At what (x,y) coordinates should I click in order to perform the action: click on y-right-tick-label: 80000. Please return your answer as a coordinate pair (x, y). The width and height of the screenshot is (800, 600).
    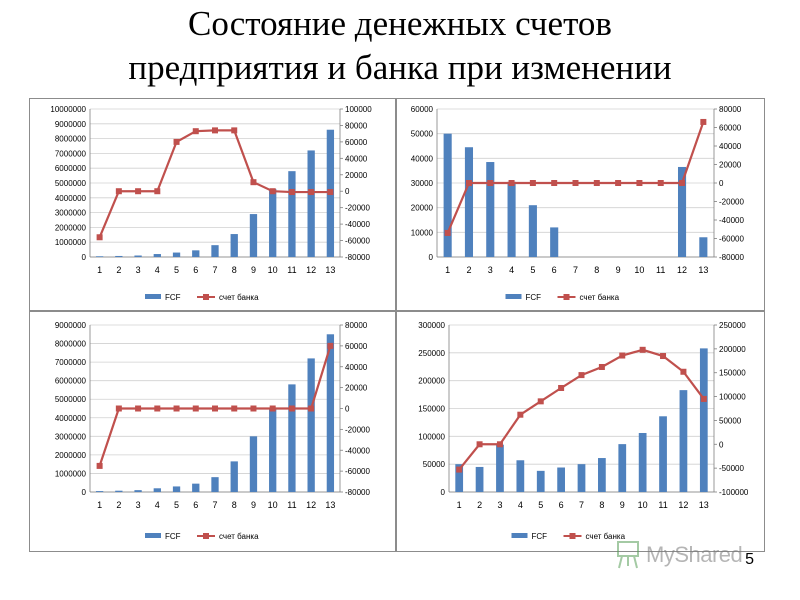
    Looking at the image, I should click on (356, 325).